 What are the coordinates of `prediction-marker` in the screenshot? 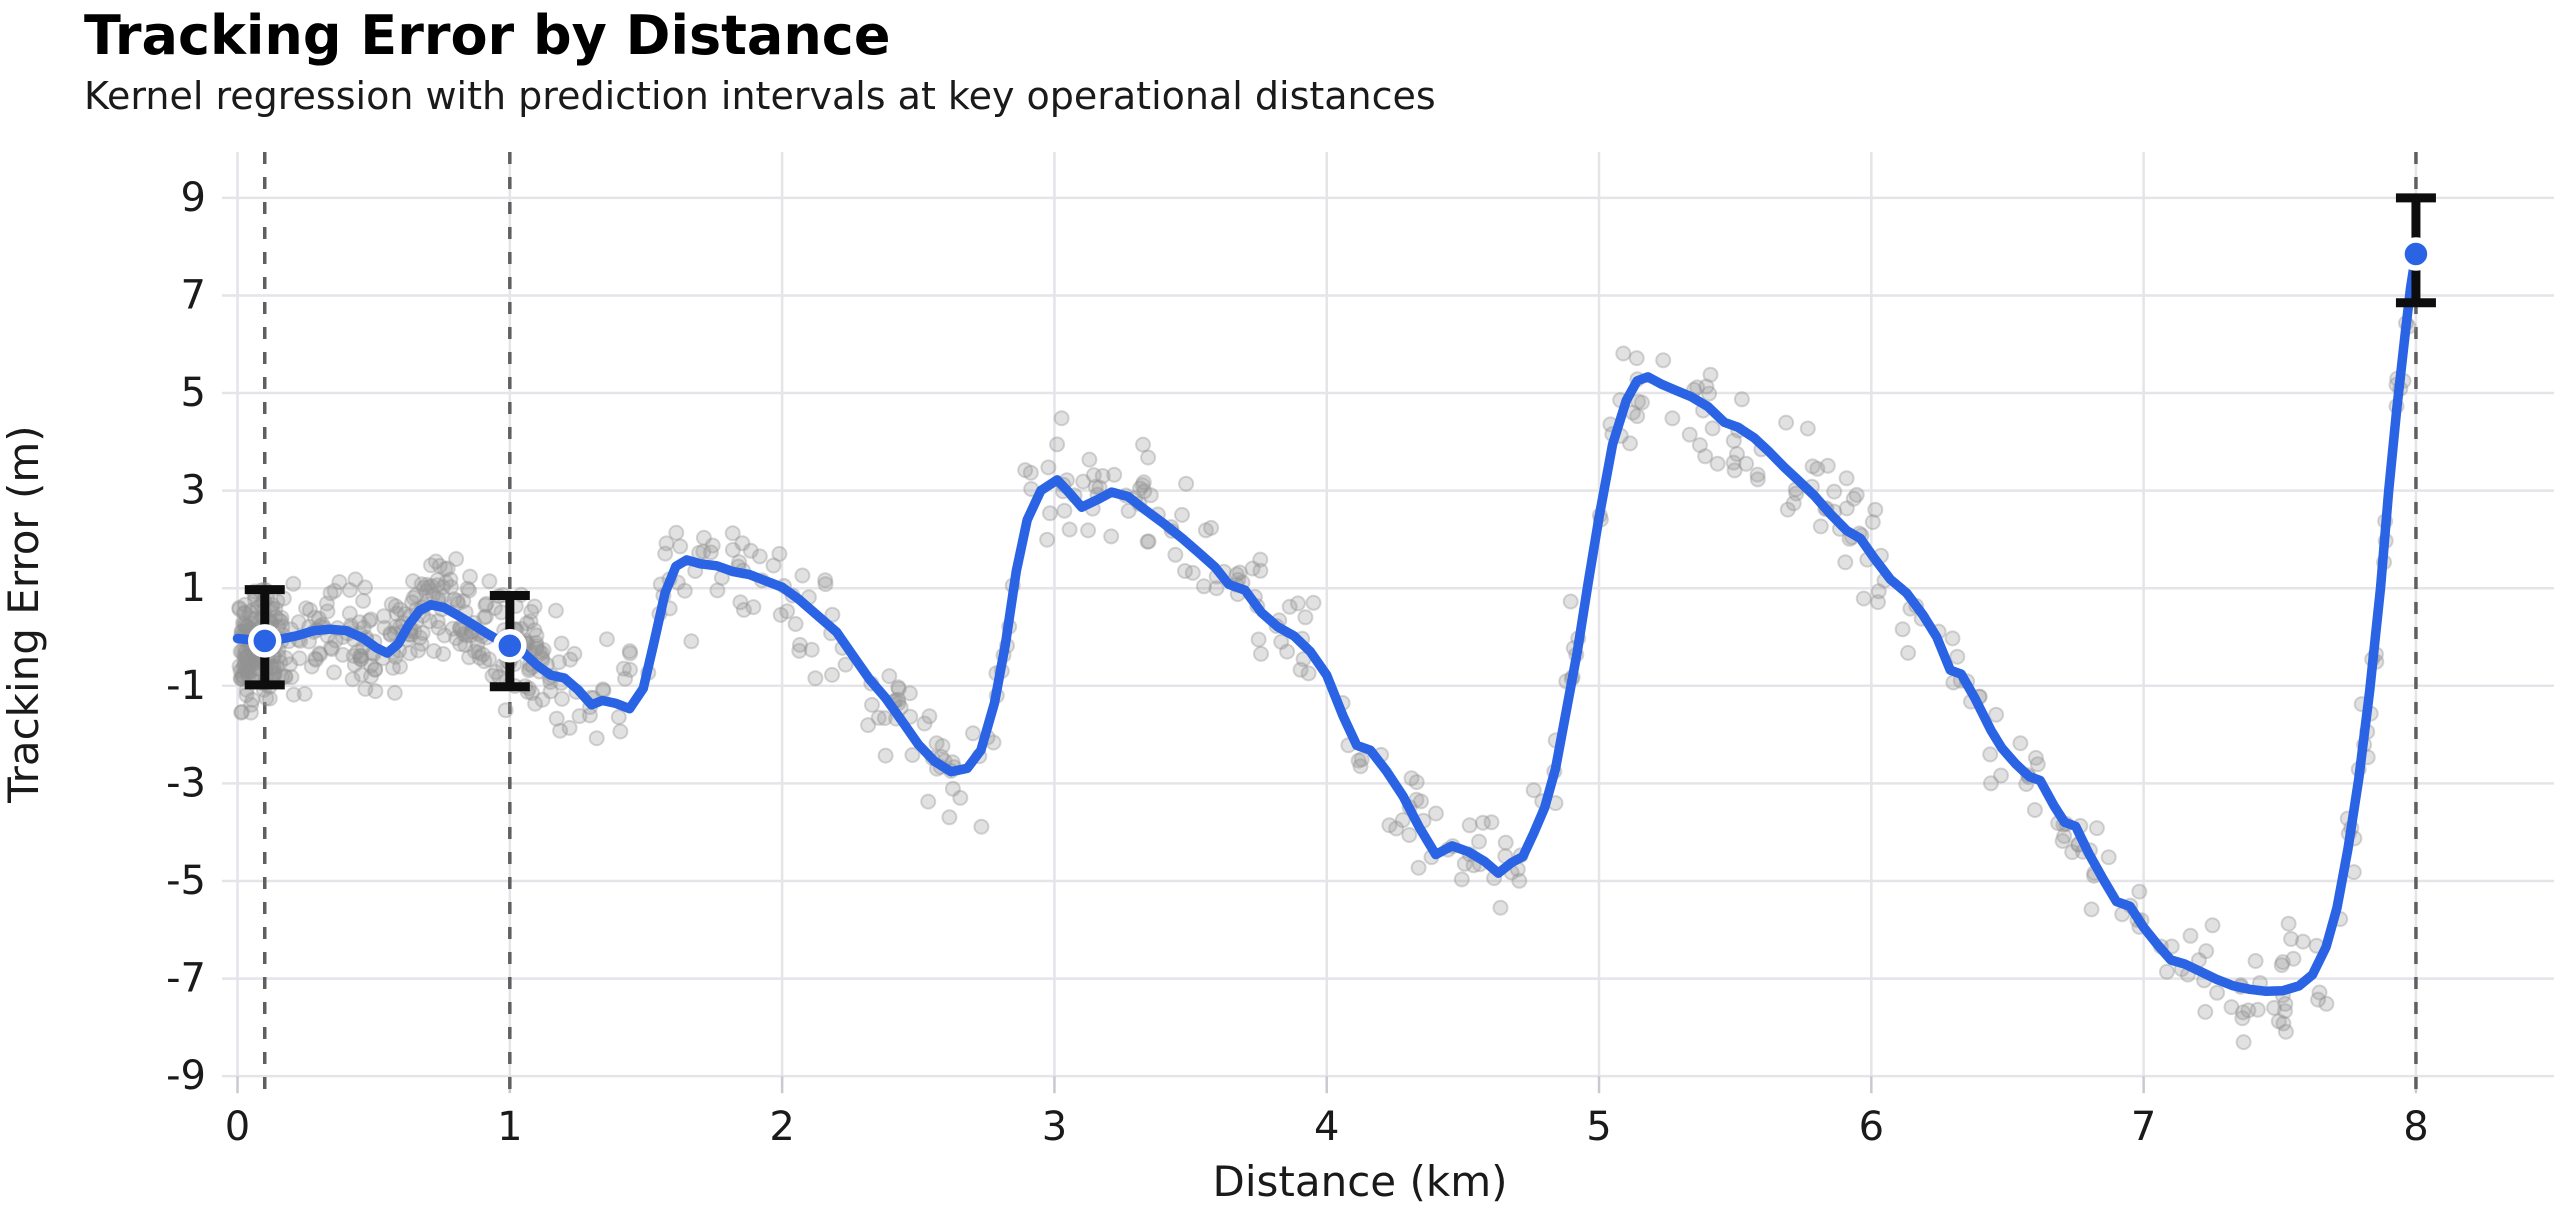 It's located at (2415, 250).